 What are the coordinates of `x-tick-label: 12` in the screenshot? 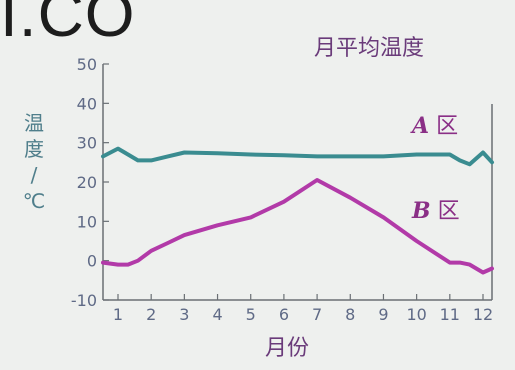 It's located at (483, 314).